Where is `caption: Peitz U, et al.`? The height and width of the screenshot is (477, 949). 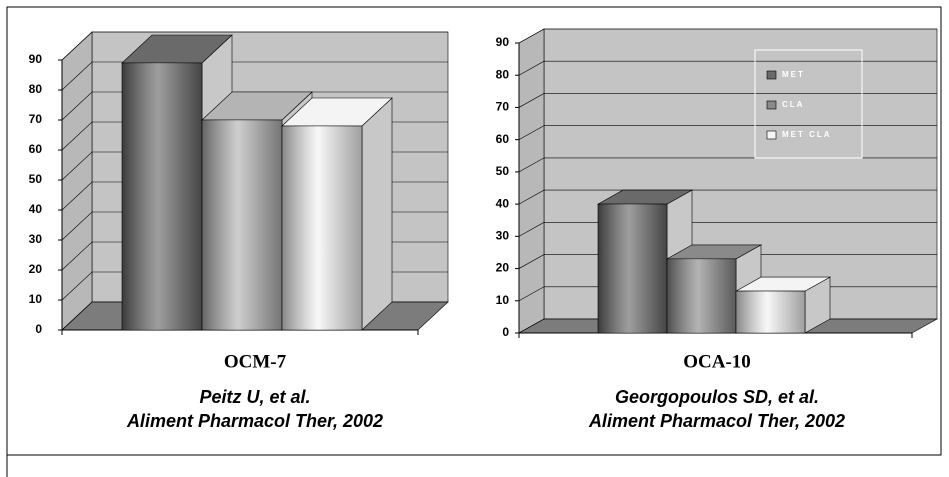 caption: Peitz U, et al. is located at coordinates (254, 397).